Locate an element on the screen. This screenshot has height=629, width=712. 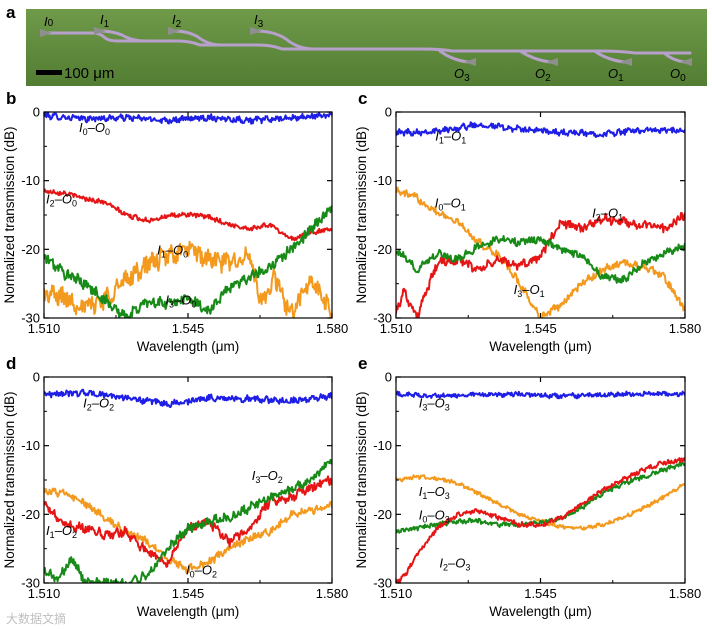
series-line-I0–O2 is located at coordinates (188, 530).